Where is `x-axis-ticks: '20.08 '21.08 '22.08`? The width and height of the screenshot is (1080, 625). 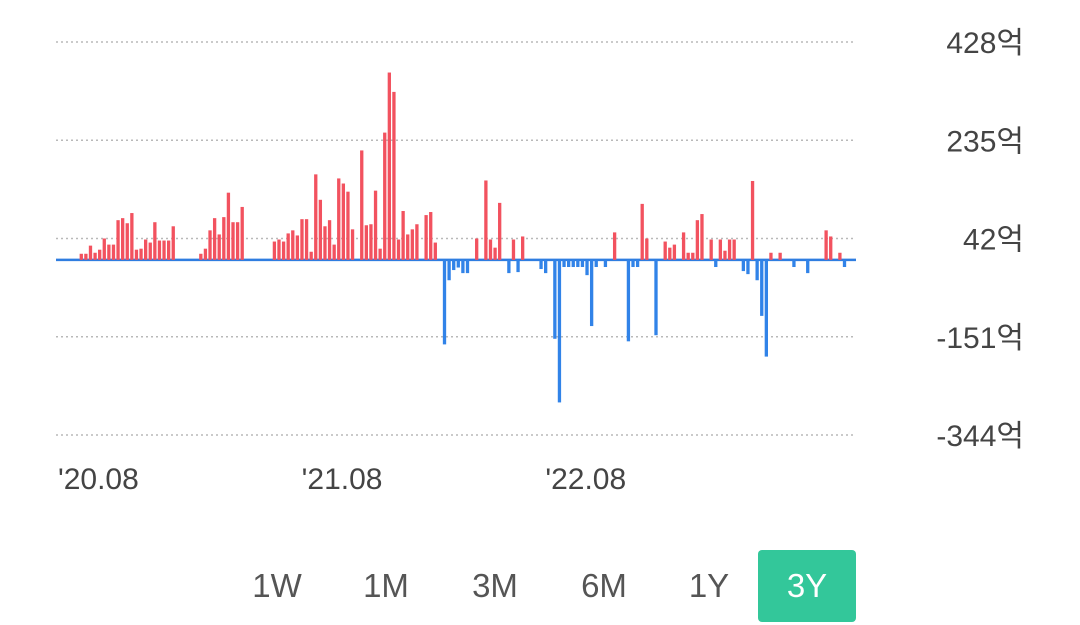
x-axis-ticks: '20.08 '21.08 '22.08 is located at coordinates (342, 479).